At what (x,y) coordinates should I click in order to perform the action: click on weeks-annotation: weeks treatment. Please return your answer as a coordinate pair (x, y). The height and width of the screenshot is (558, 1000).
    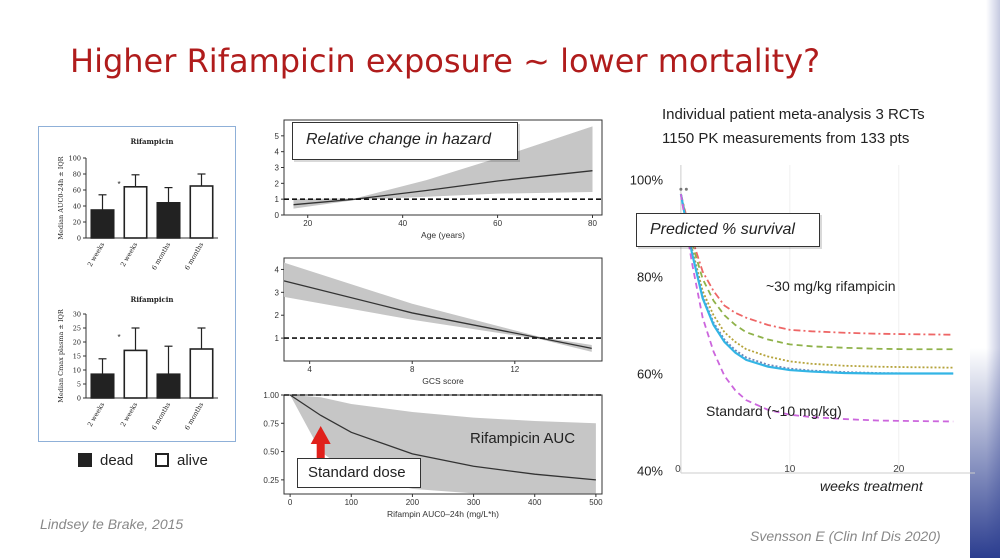
    Looking at the image, I should click on (871, 486).